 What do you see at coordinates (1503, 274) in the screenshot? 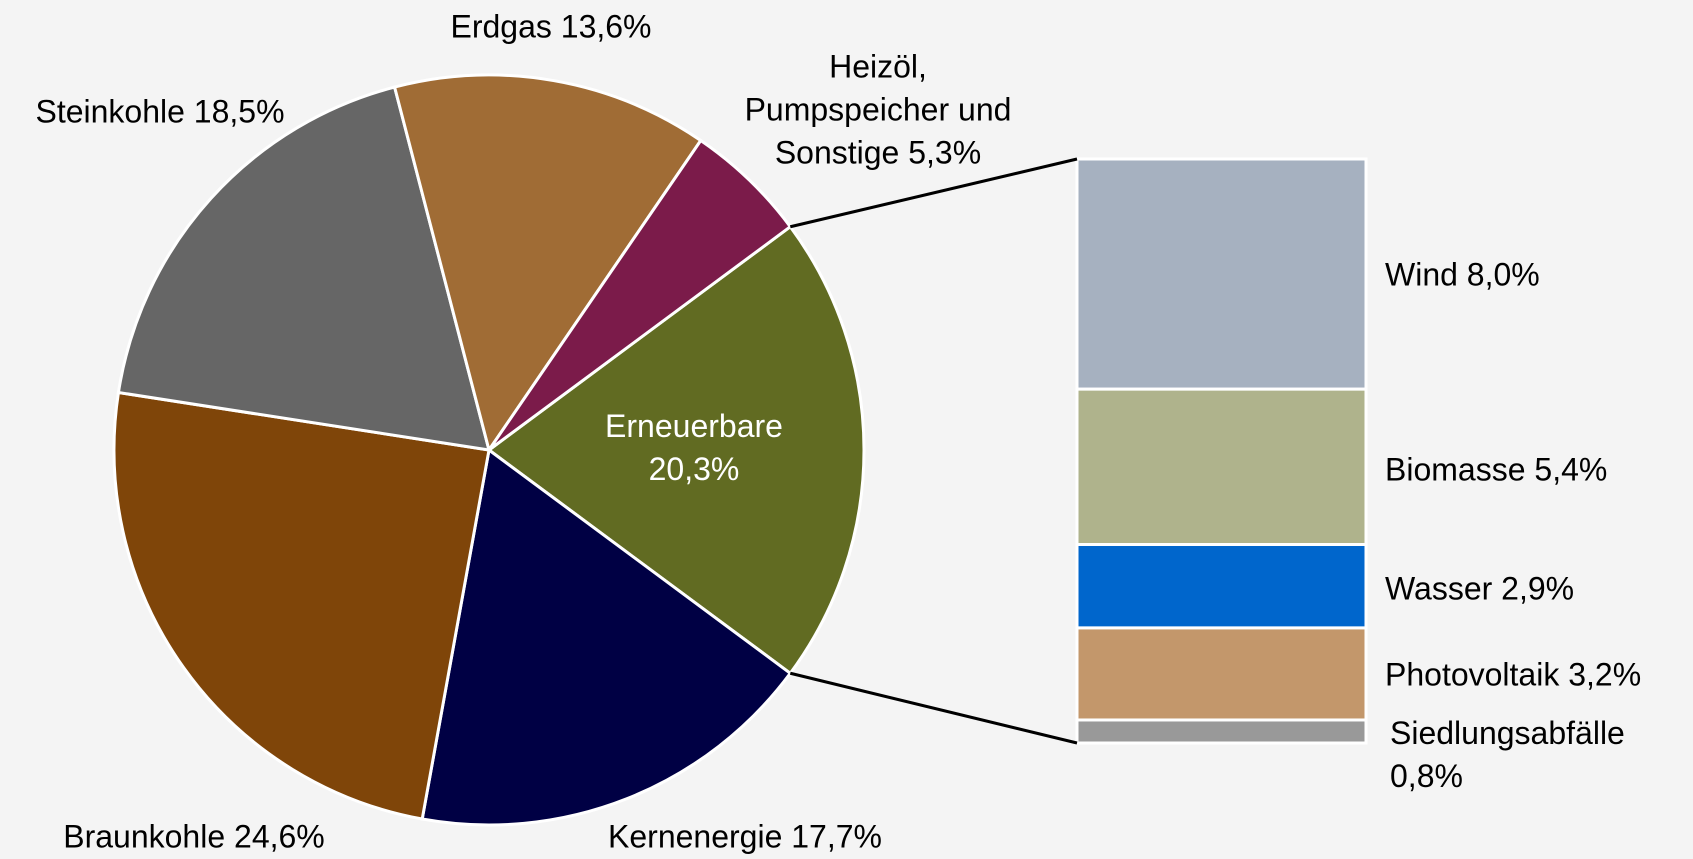
I see `value-label: 8,0%` at bounding box center [1503, 274].